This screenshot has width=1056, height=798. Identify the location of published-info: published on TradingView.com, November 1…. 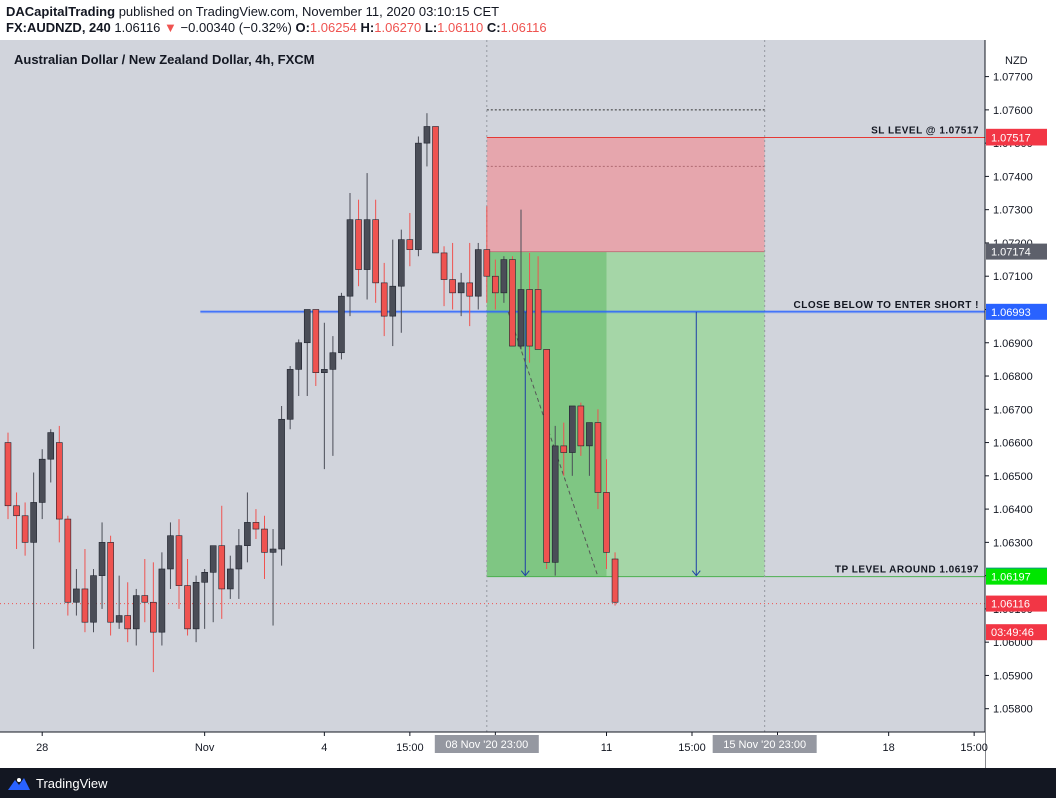
(309, 11).